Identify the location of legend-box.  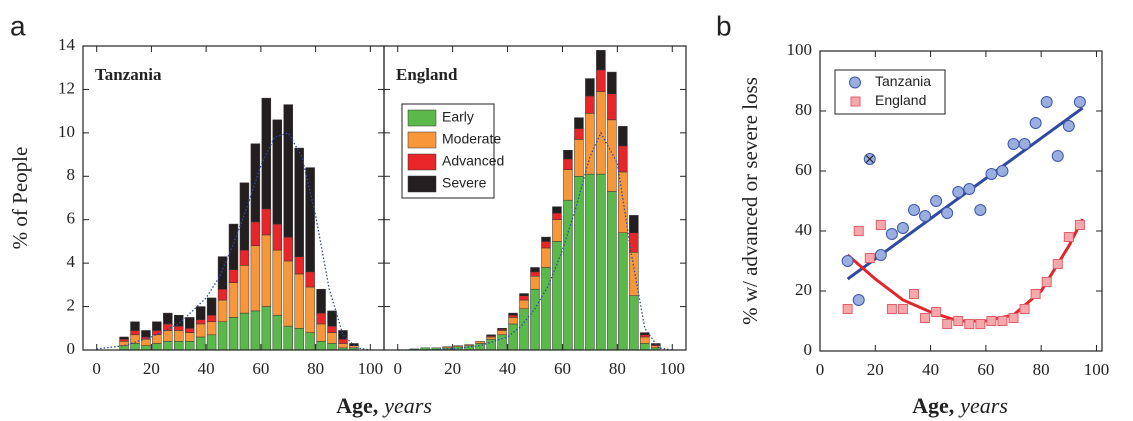
(890, 92).